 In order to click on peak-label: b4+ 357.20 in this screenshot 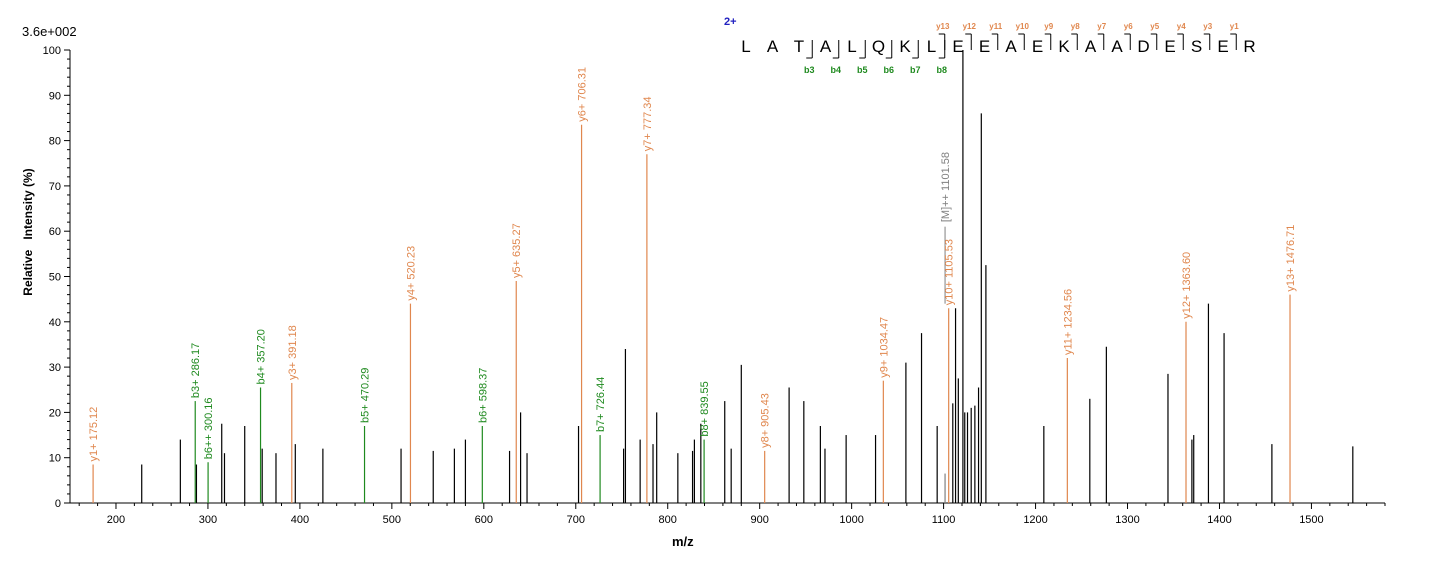, I will do `click(262, 356)`.